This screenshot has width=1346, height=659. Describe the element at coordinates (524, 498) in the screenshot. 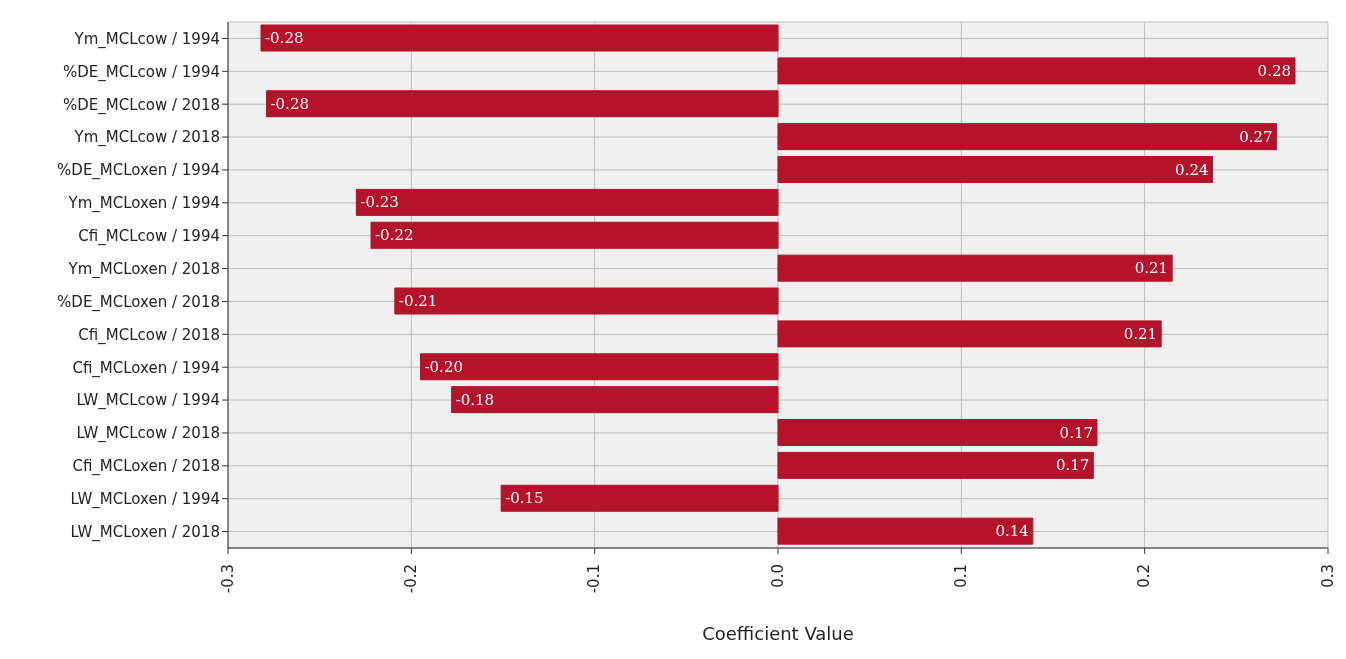

I see `data-label: -0.15` at that location.